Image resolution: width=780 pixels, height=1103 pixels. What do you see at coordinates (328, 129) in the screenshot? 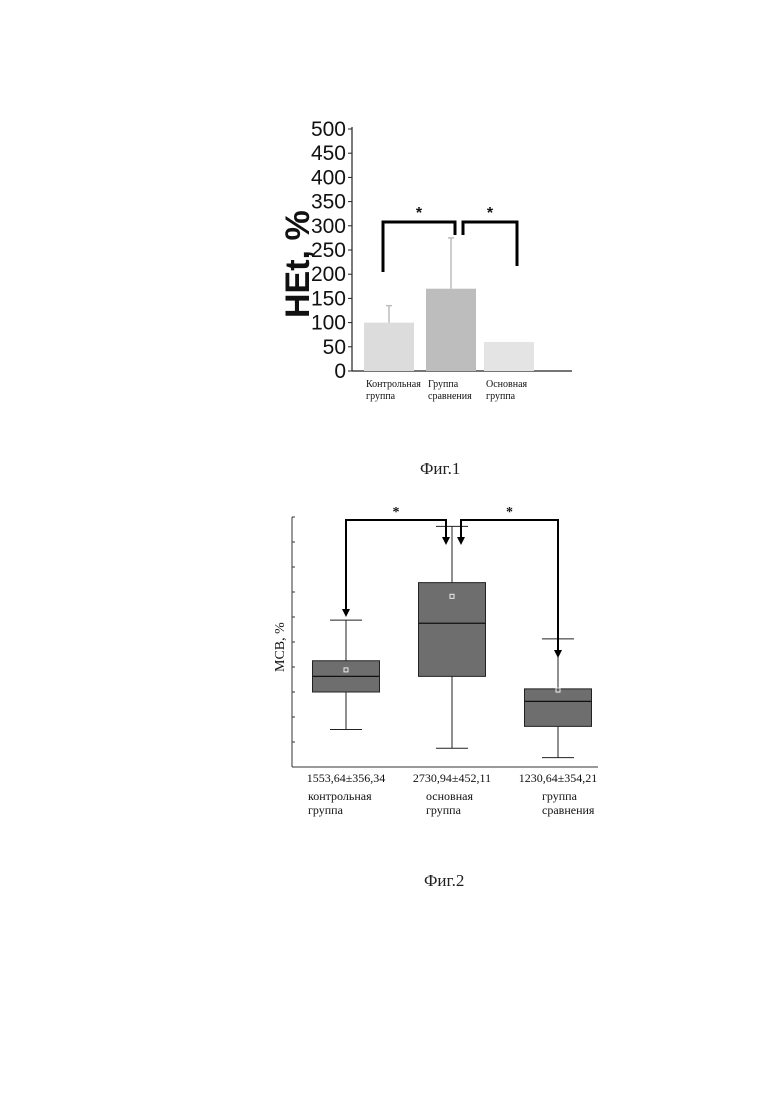
I see `fig1-y-tick-label: 500` at bounding box center [328, 129].